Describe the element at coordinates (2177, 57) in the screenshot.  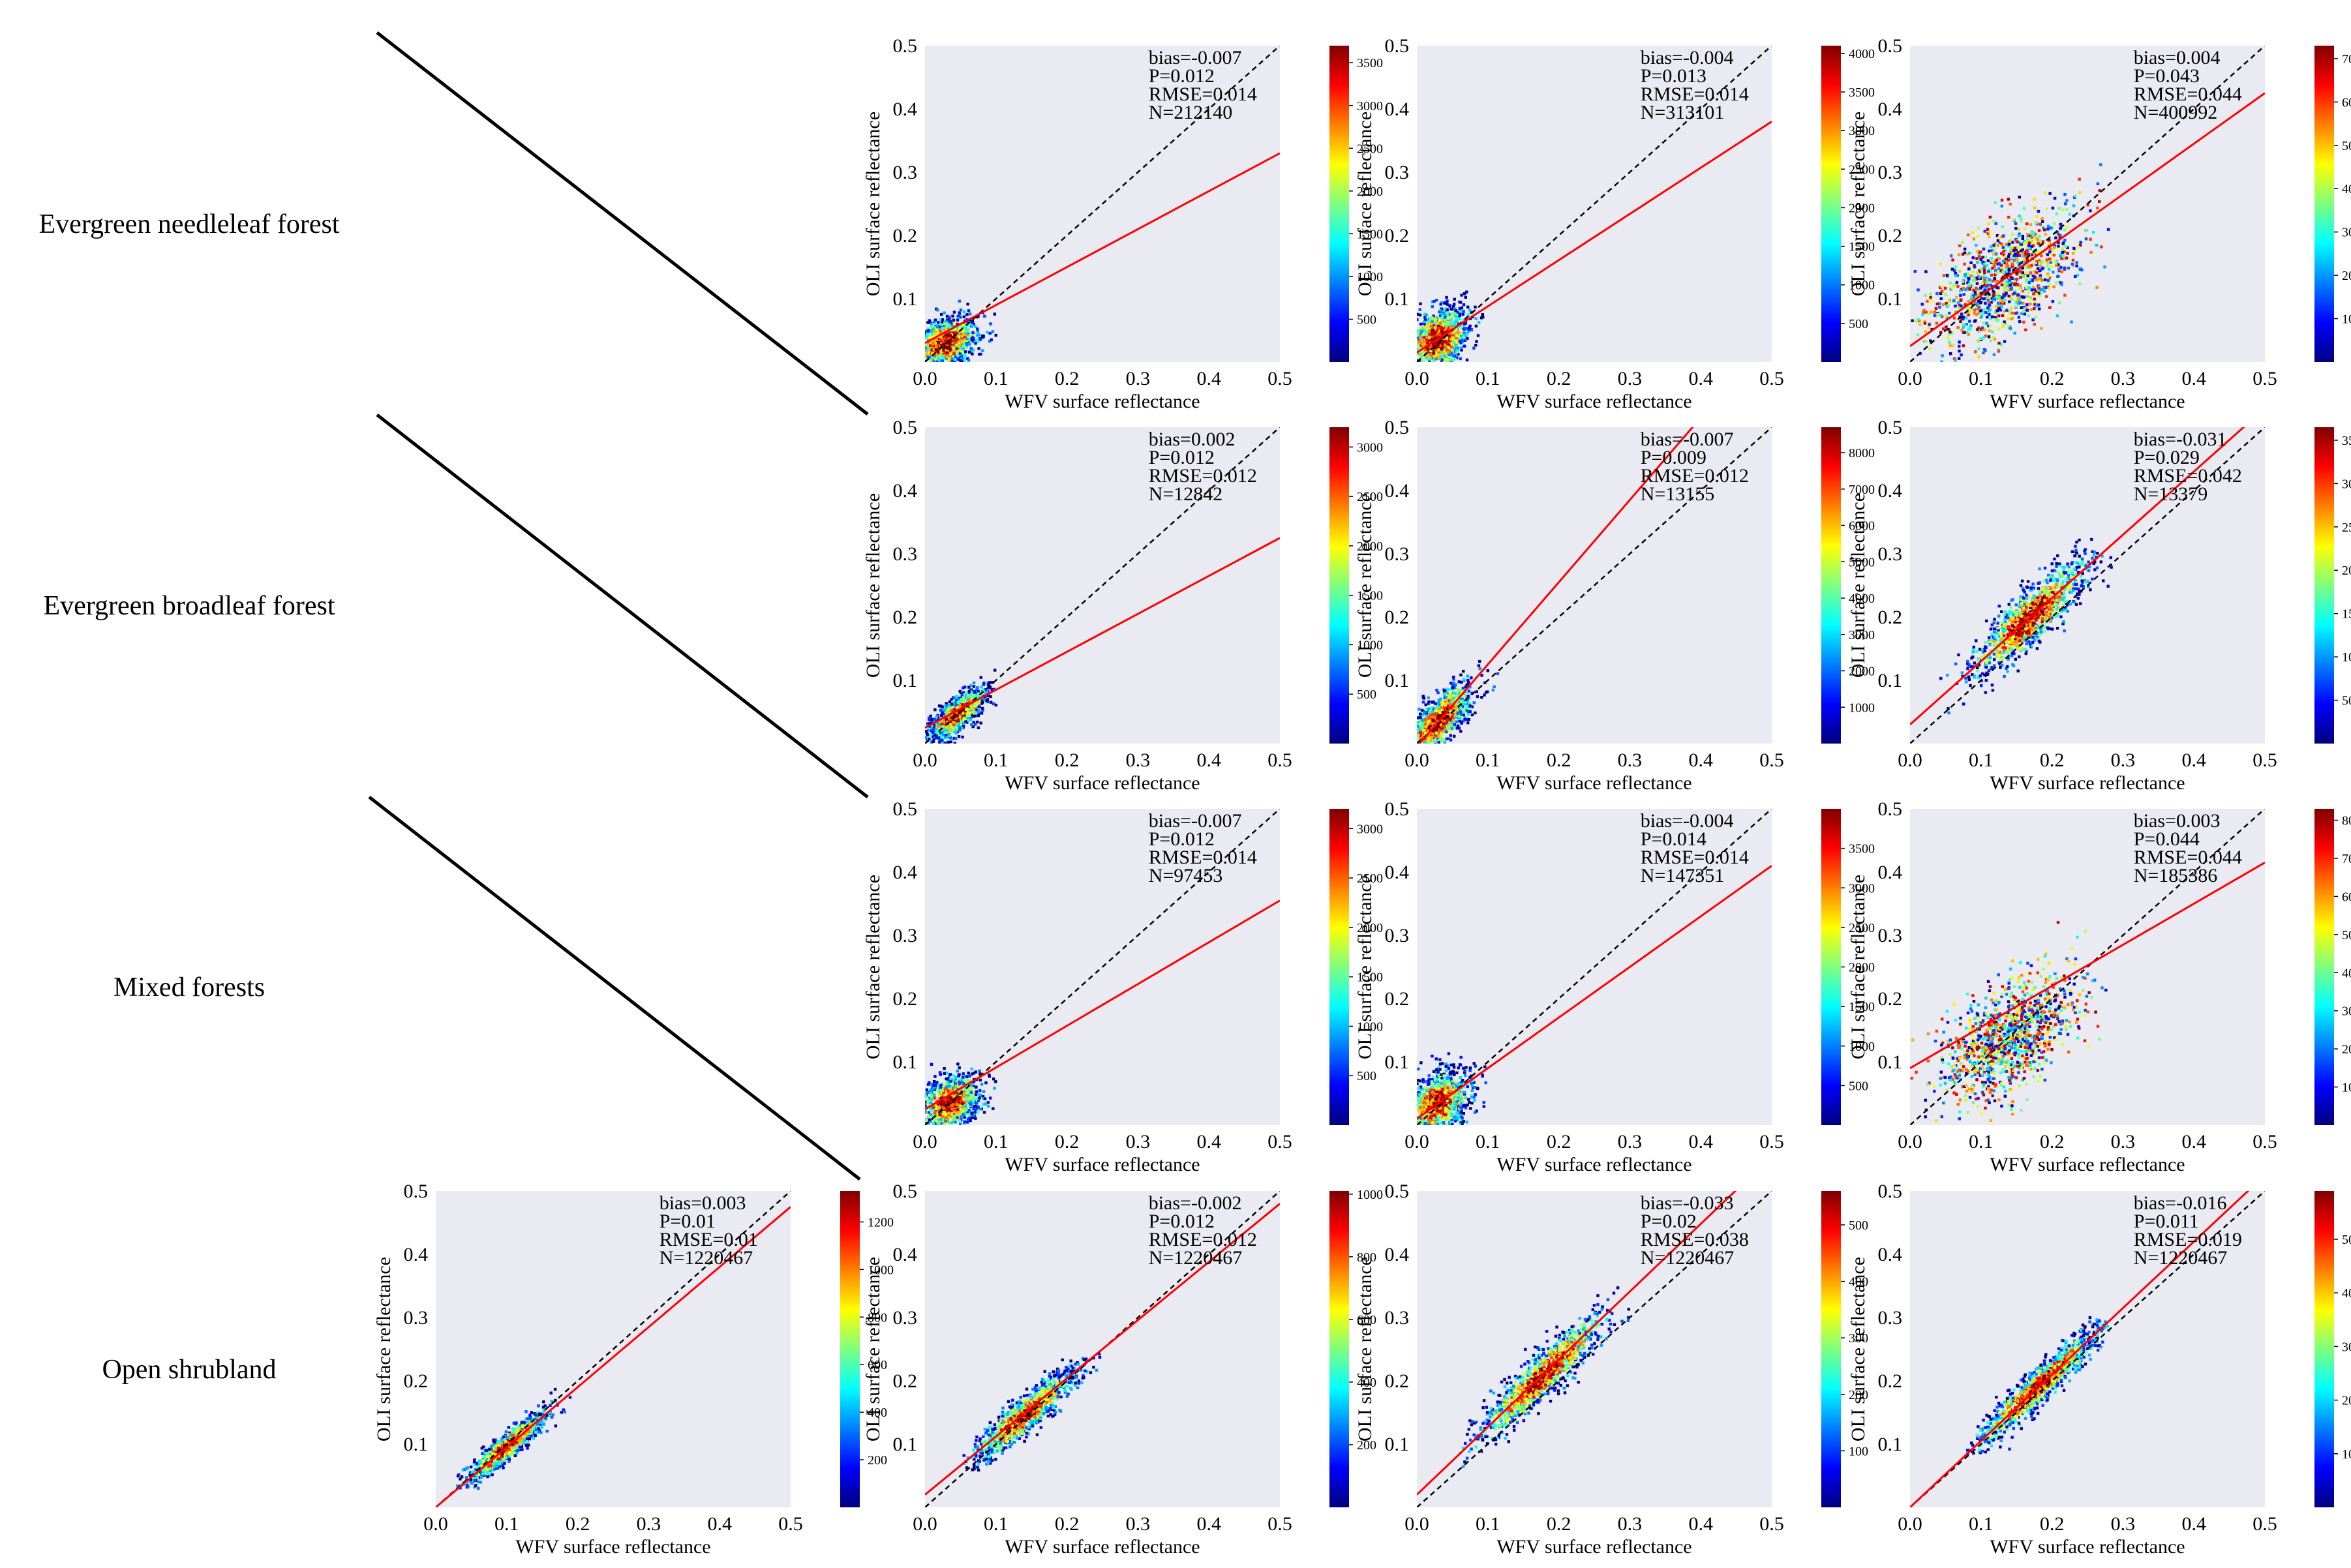
I see `stats-annotation: bias=0.004` at that location.